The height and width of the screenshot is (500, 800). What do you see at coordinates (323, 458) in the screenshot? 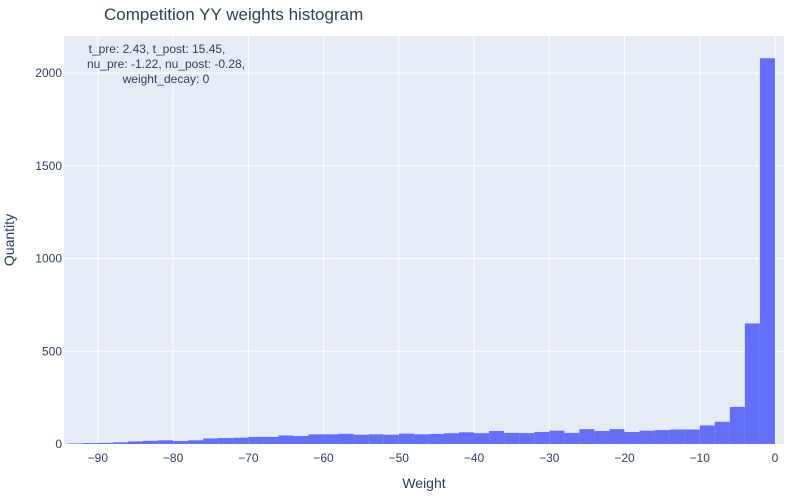
I see `x-tick-label: −60` at bounding box center [323, 458].